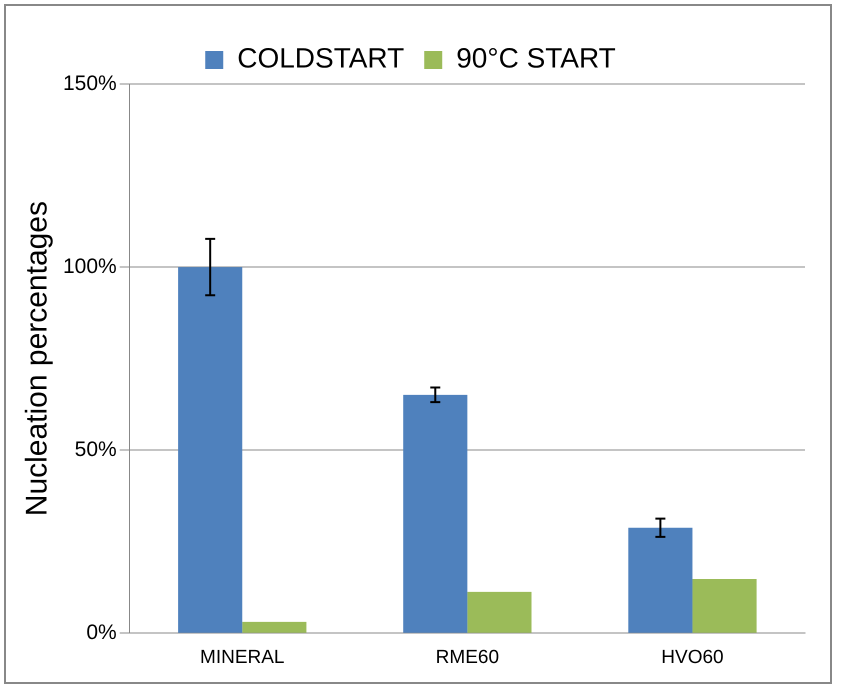 This screenshot has height=690, width=842. What do you see at coordinates (536, 58) in the screenshot?
I see `legend-label: 90°C START` at bounding box center [536, 58].